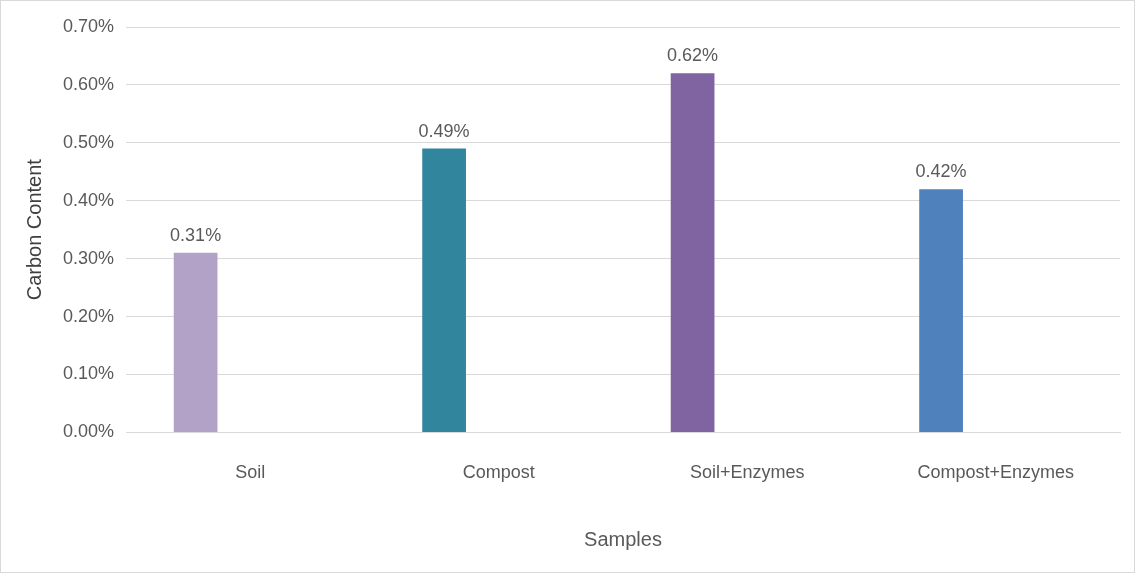 This screenshot has width=1135, height=573. What do you see at coordinates (33, 229) in the screenshot?
I see `y-axis-title: Carbon Content` at bounding box center [33, 229].